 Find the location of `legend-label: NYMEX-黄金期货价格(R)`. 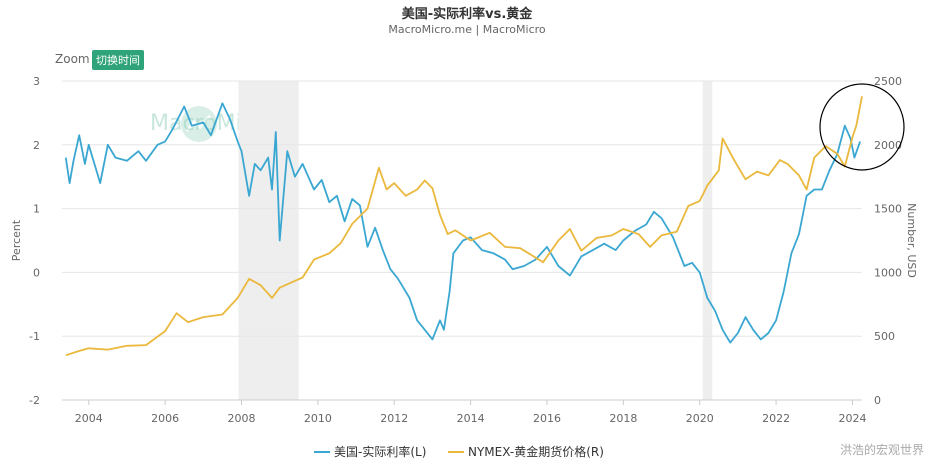

legend-label: NYMEX-黄金期货价格(R) is located at coordinates (536, 451).